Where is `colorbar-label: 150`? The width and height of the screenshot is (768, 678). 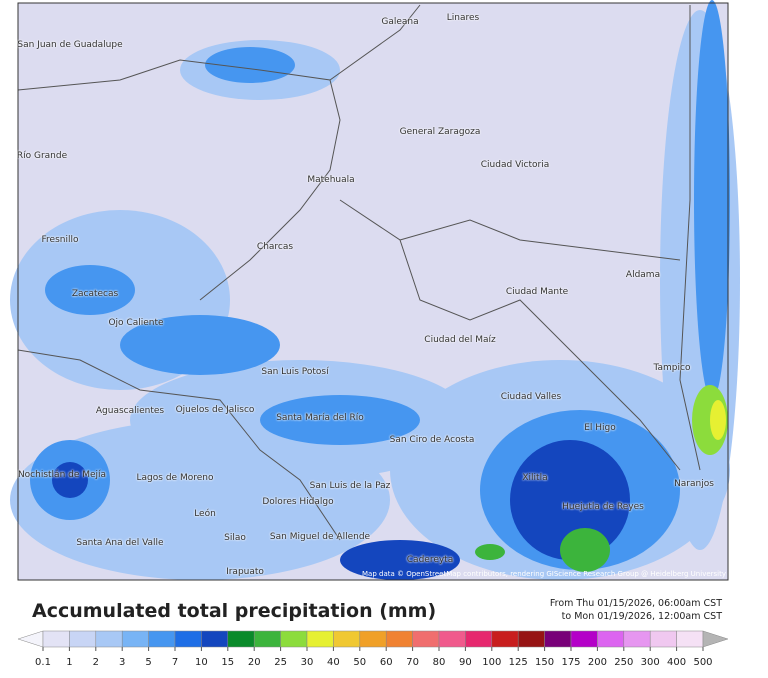 colorbar-label: 150 is located at coordinates (544, 662).